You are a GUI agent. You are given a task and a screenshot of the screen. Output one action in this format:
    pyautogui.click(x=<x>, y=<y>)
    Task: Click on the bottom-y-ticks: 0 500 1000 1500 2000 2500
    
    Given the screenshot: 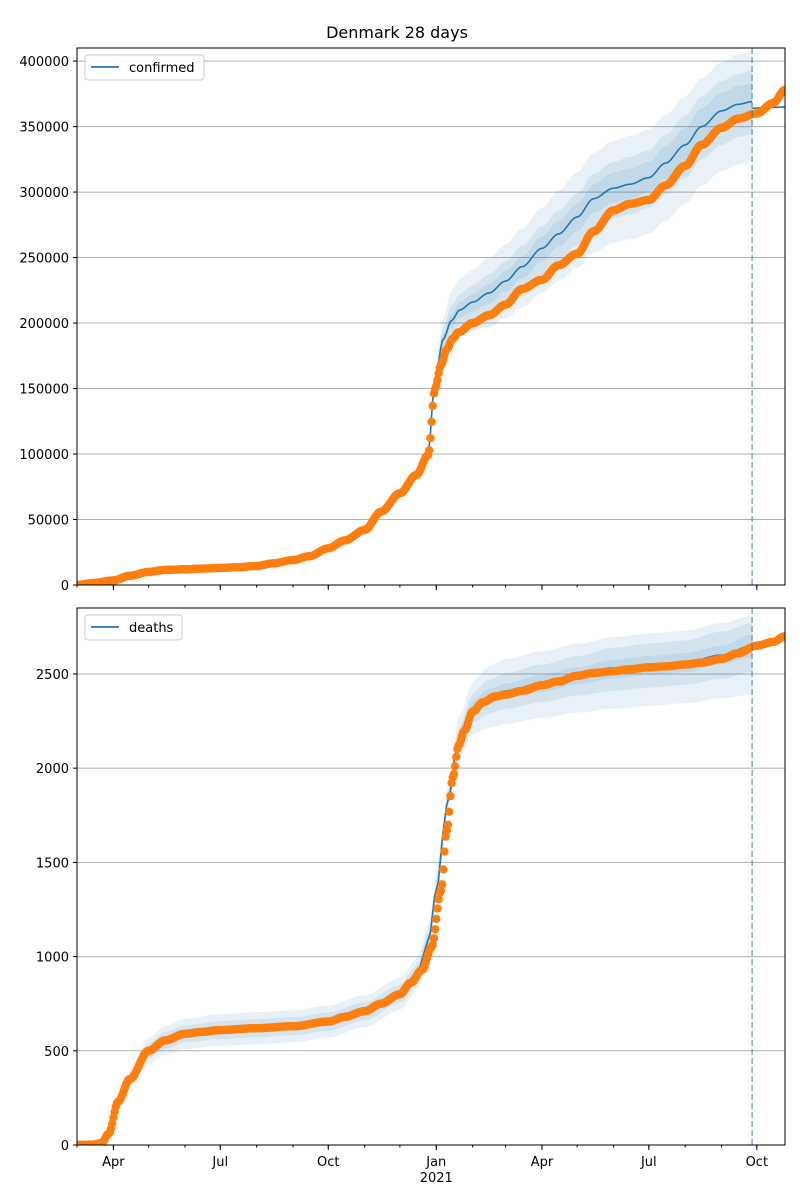 What is the action you would take?
    pyautogui.click(x=56, y=911)
    